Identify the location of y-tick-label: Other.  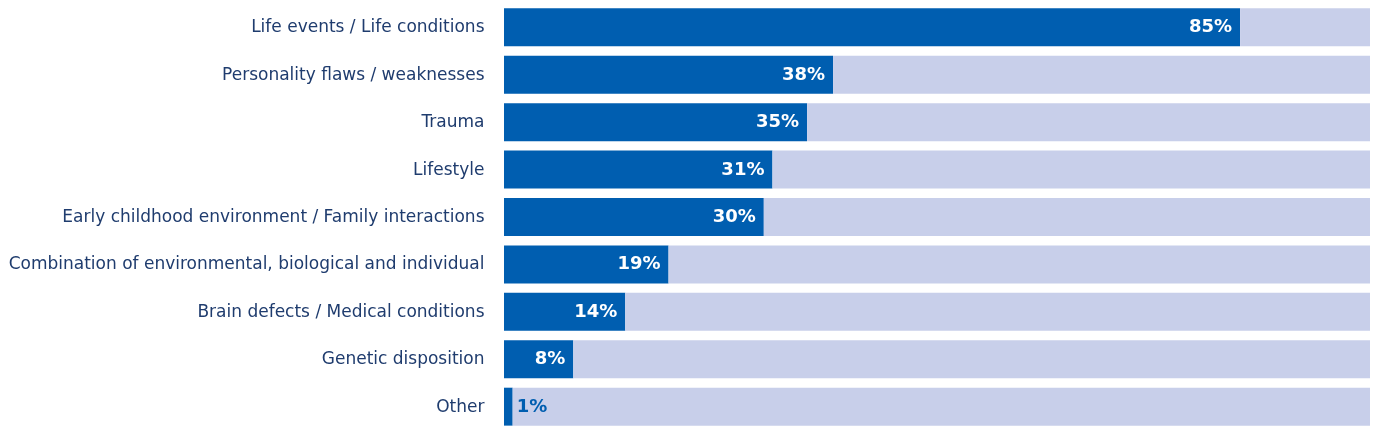
(460, 405).